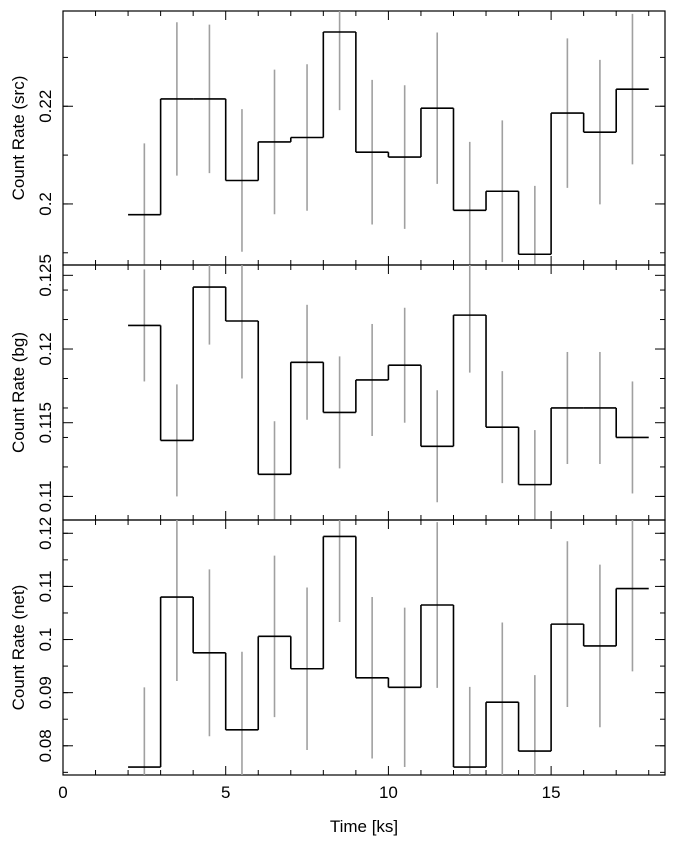 The width and height of the screenshot is (676, 845). Describe the element at coordinates (45, 275) in the screenshot. I see `bg-y-tick-label: 0.125` at that location.